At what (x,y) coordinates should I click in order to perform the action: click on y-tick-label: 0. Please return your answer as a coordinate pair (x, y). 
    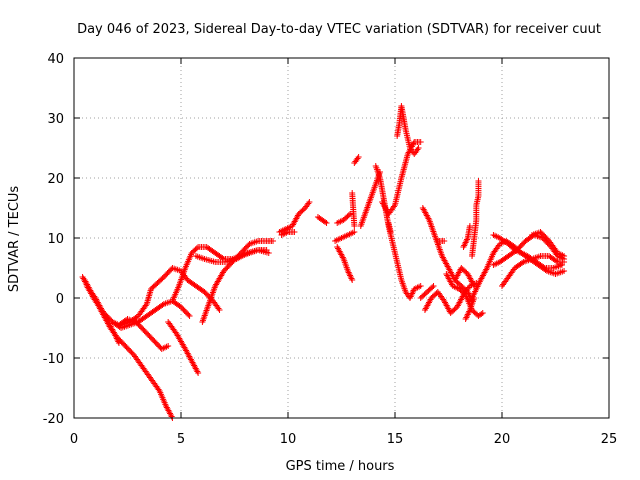
    Looking at the image, I should click on (60, 299).